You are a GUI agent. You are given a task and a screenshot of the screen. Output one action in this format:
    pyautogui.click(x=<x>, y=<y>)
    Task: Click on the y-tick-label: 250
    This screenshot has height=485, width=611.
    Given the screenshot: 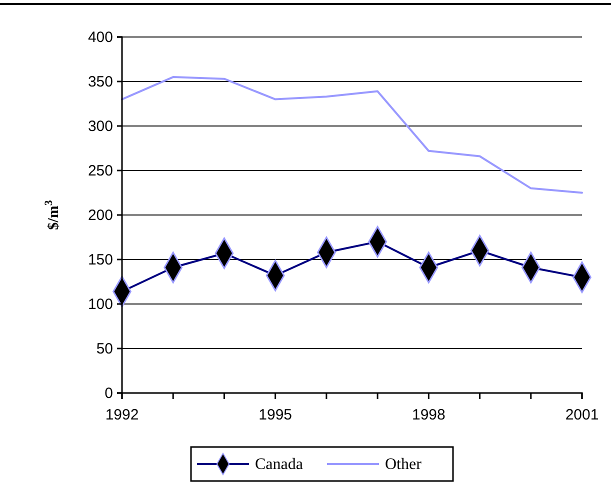 What is the action you would take?
    pyautogui.click(x=100, y=171)
    